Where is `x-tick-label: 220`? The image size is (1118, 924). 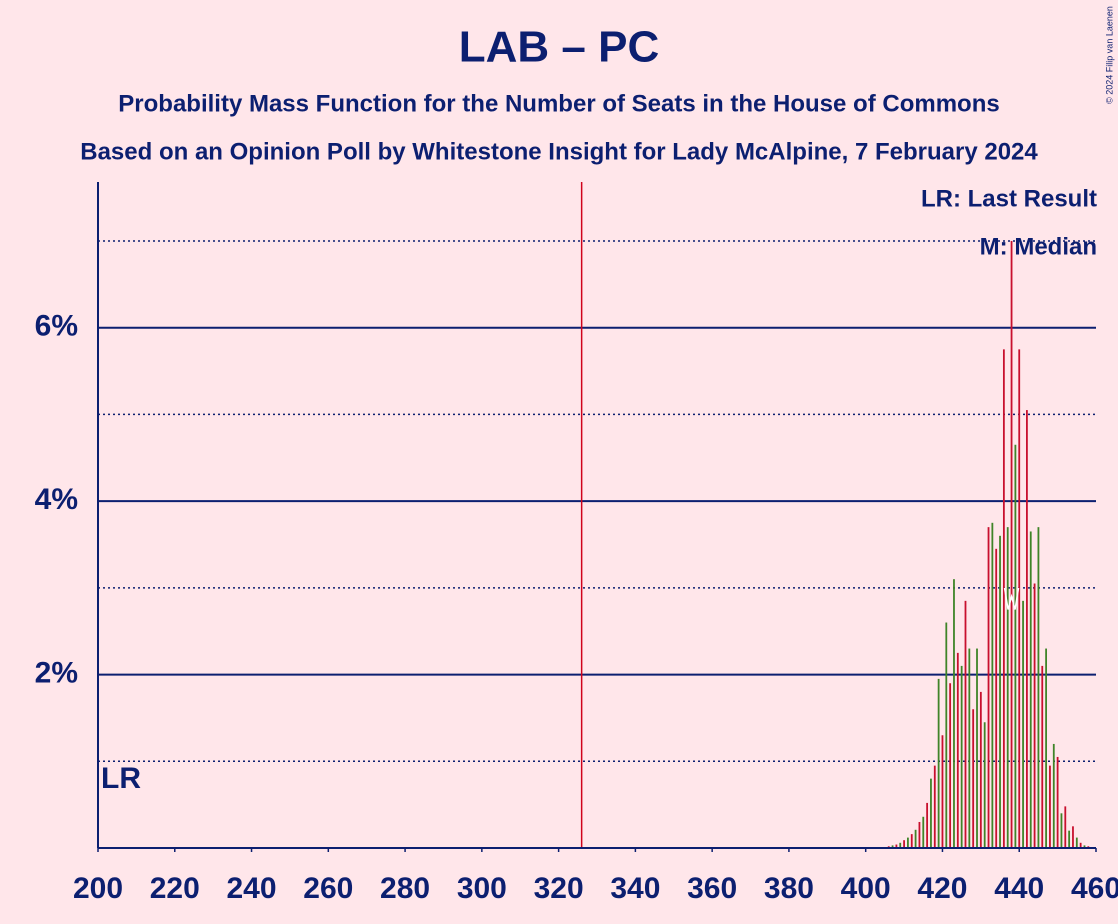 x-tick-label: 220 is located at coordinates (175, 888).